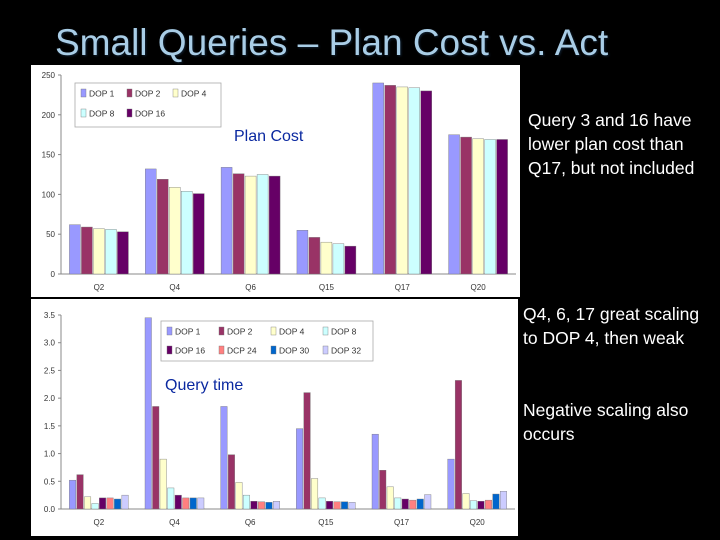 The image size is (720, 540). Describe the element at coordinates (186, 503) in the screenshot. I see `bar-q4-dcp24` at that location.